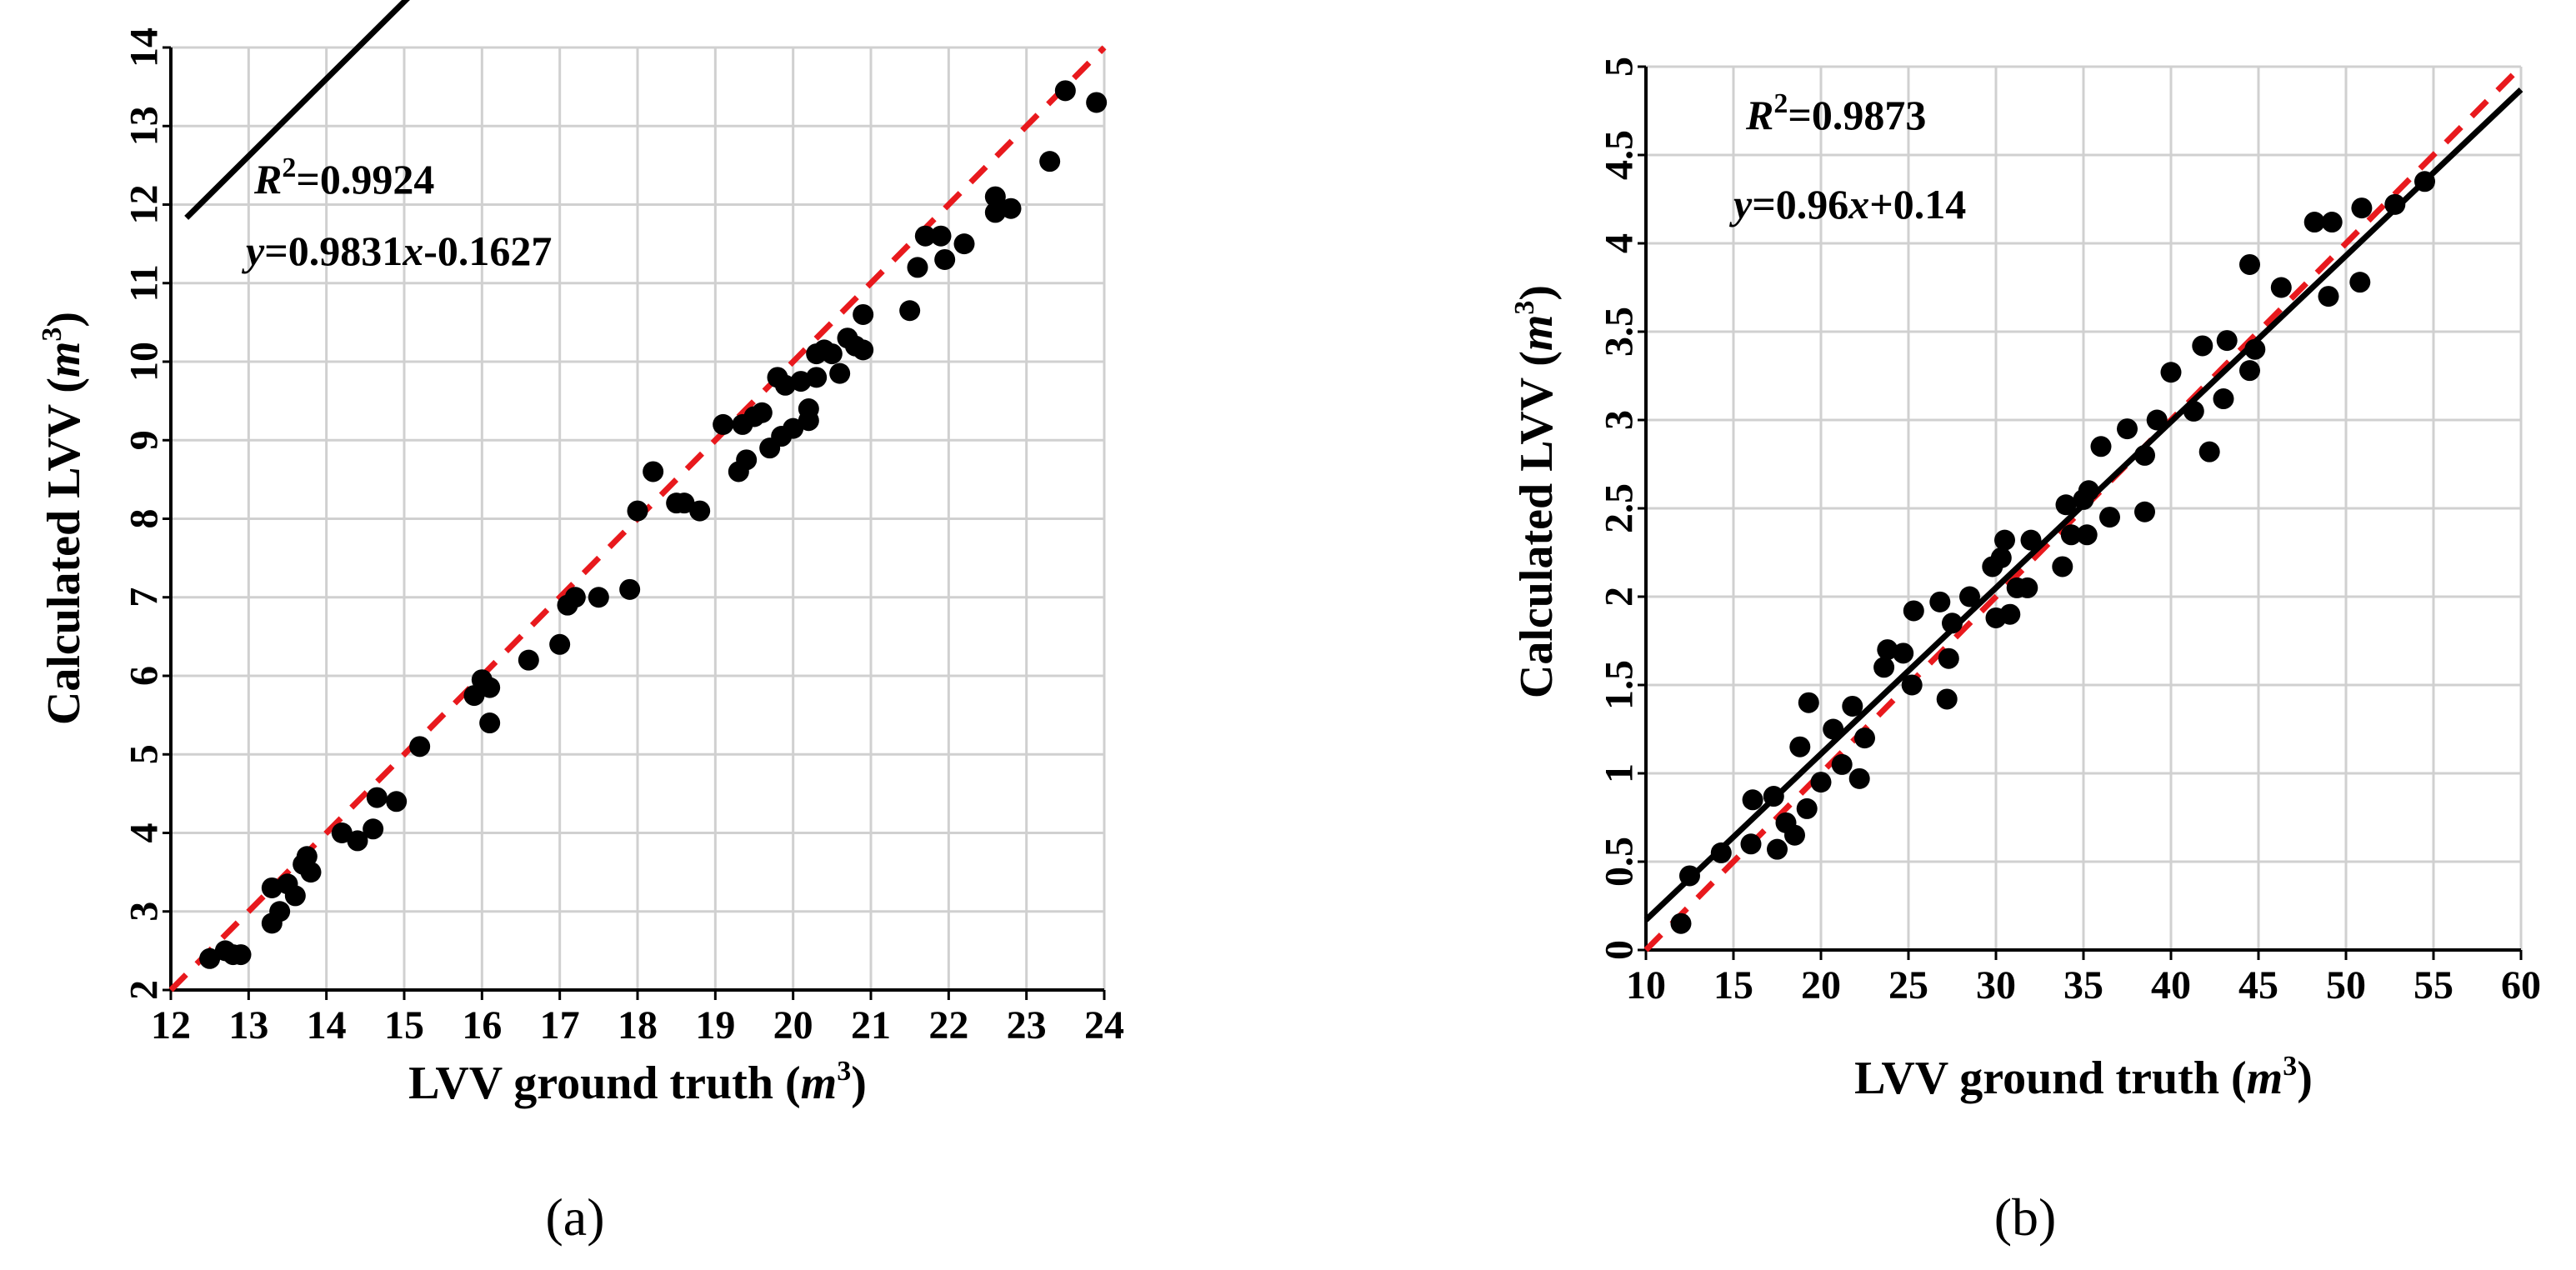 The image size is (2576, 1270). What do you see at coordinates (2521, 985) in the screenshot?
I see `x-tick-label: 60` at bounding box center [2521, 985].